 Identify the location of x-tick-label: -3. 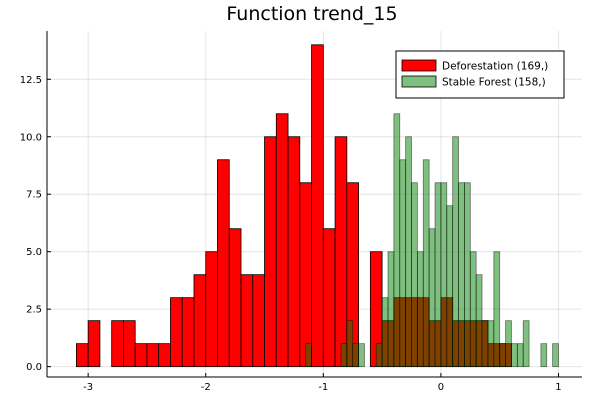
(88, 387).